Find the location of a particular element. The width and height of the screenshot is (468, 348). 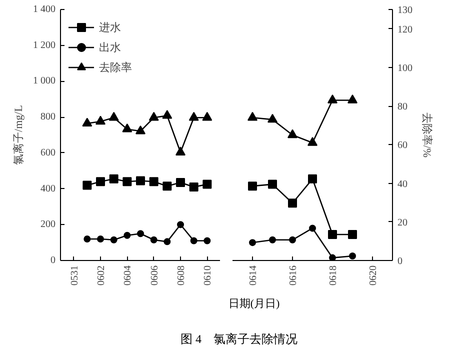

x-tick-label: 0610 is located at coordinates (208, 276).